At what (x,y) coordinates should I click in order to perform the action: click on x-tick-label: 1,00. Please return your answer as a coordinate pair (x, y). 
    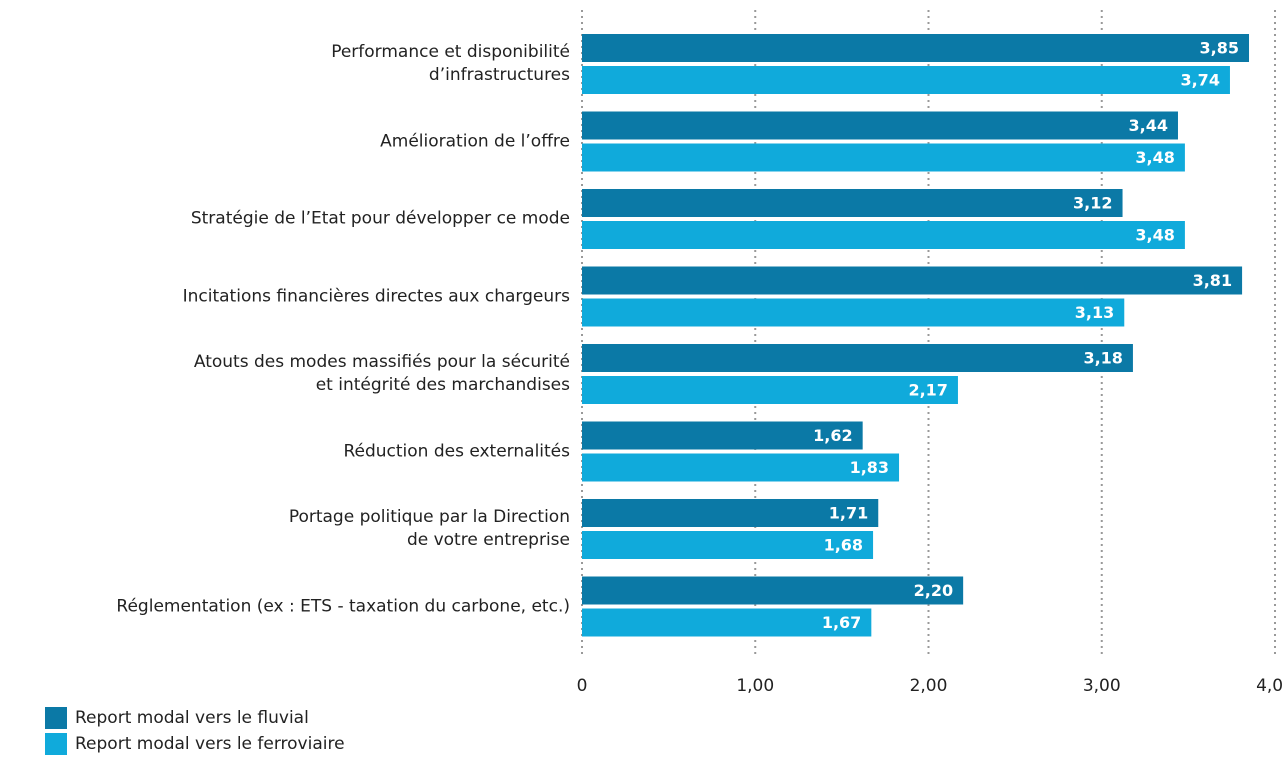
    Looking at the image, I should click on (755, 686).